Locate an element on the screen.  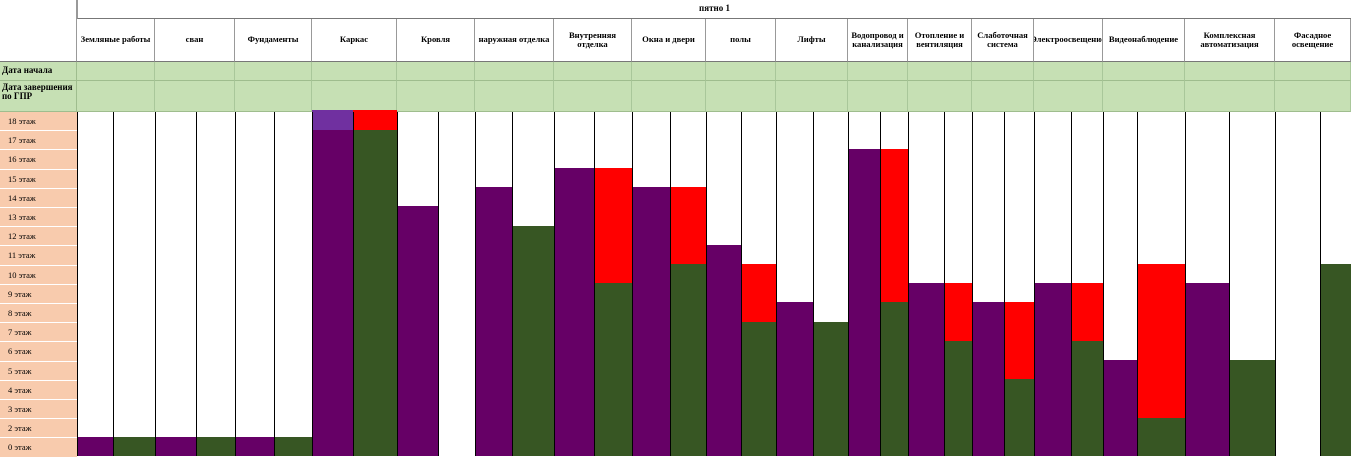
start-date-label: Дата начала is located at coordinates (38, 71).